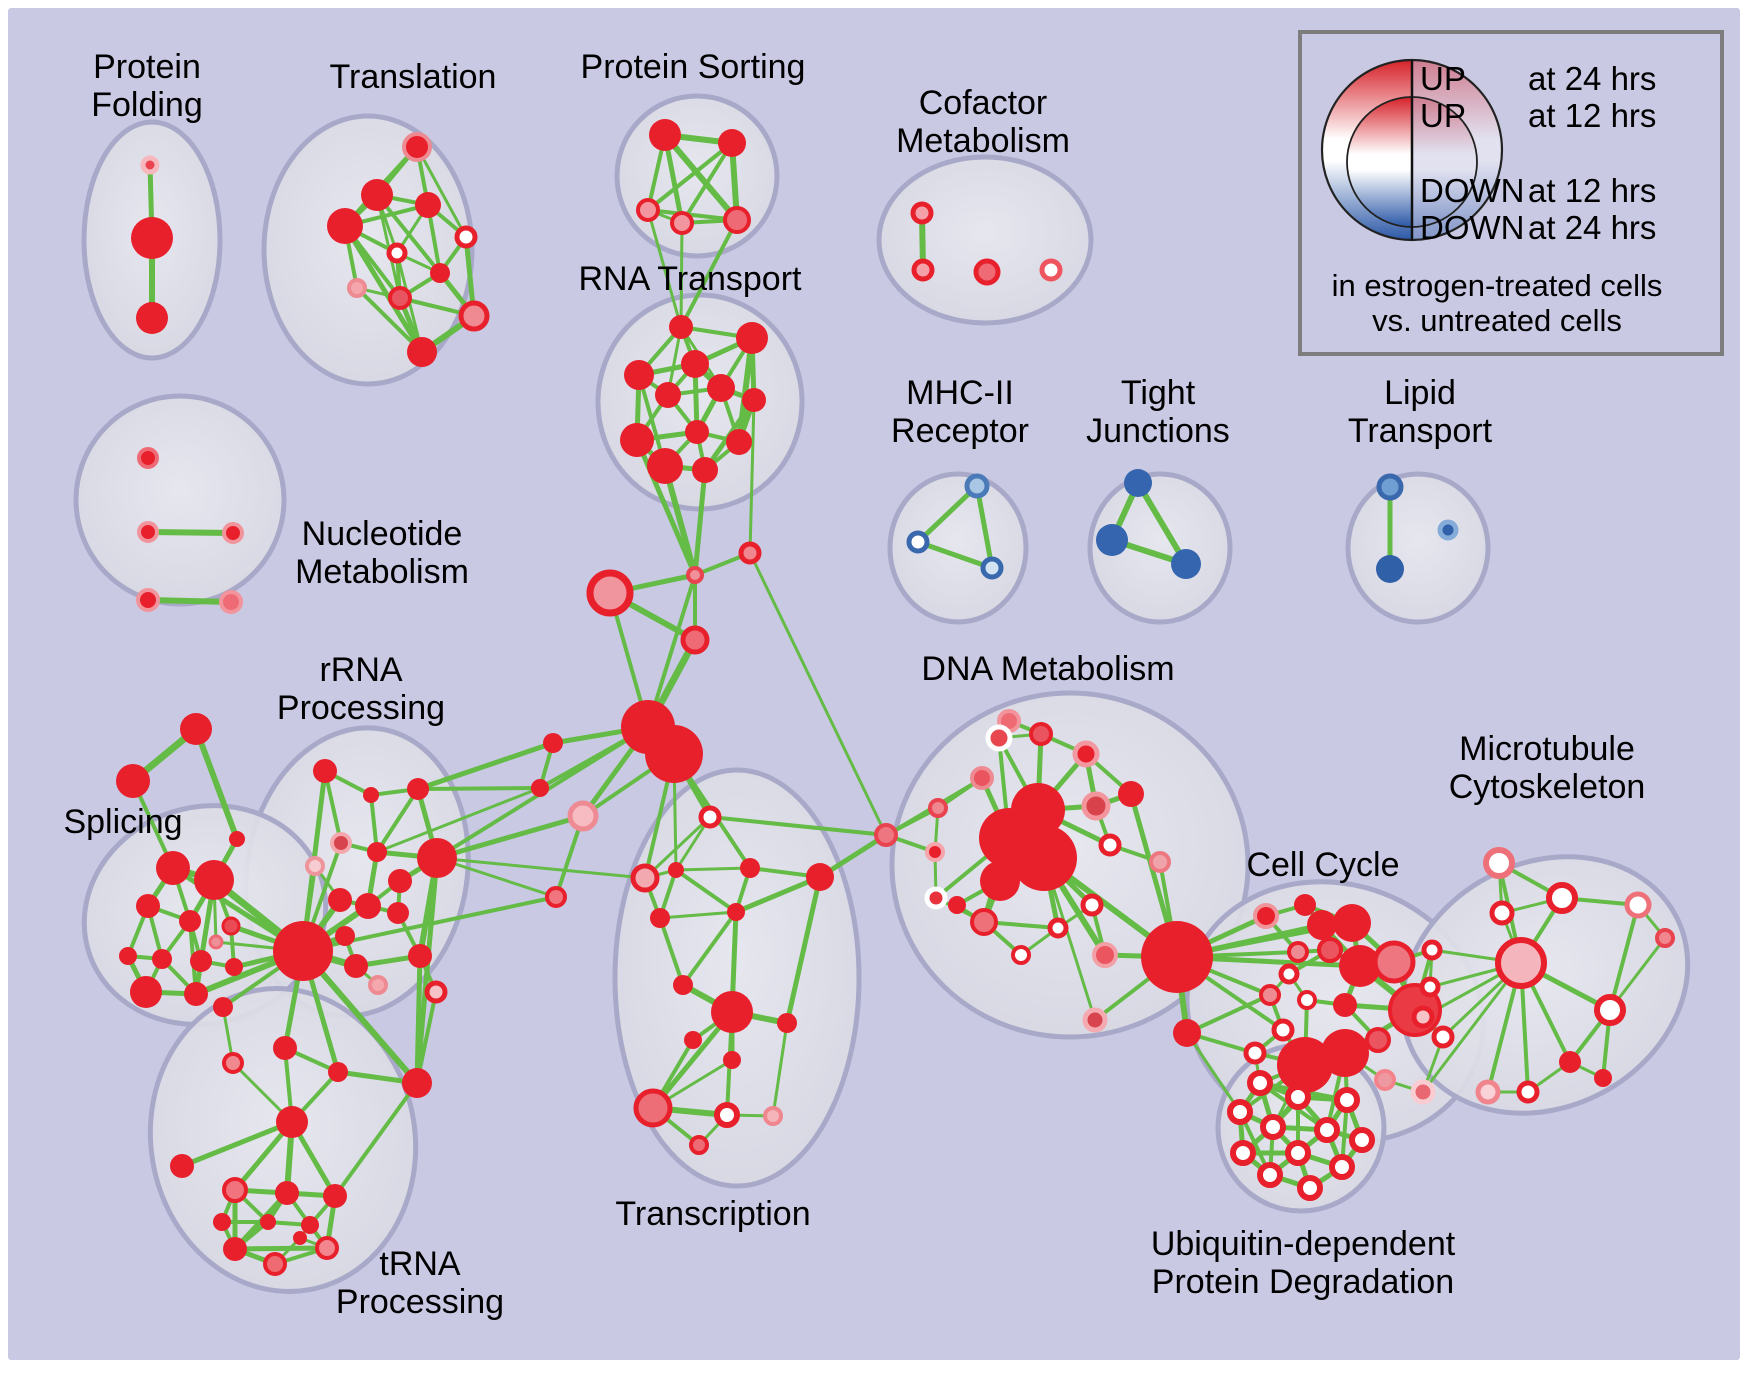 Image resolution: width=1750 pixels, height=1376 pixels. Describe the element at coordinates (653, 1108) in the screenshot. I see `node-tx12` at that location.